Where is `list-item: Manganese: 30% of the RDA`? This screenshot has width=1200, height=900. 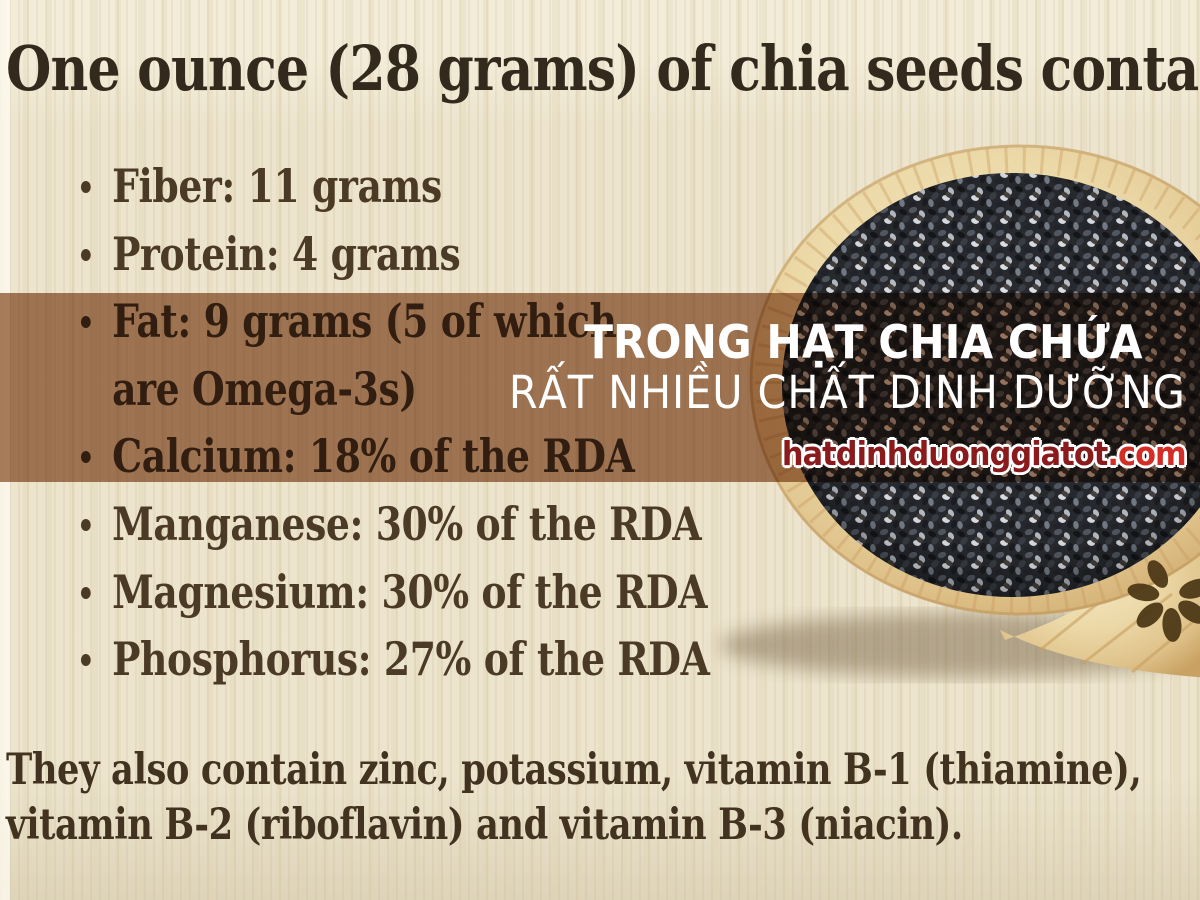 list-item: Manganese: 30% of the RDA is located at coordinates (392, 525).